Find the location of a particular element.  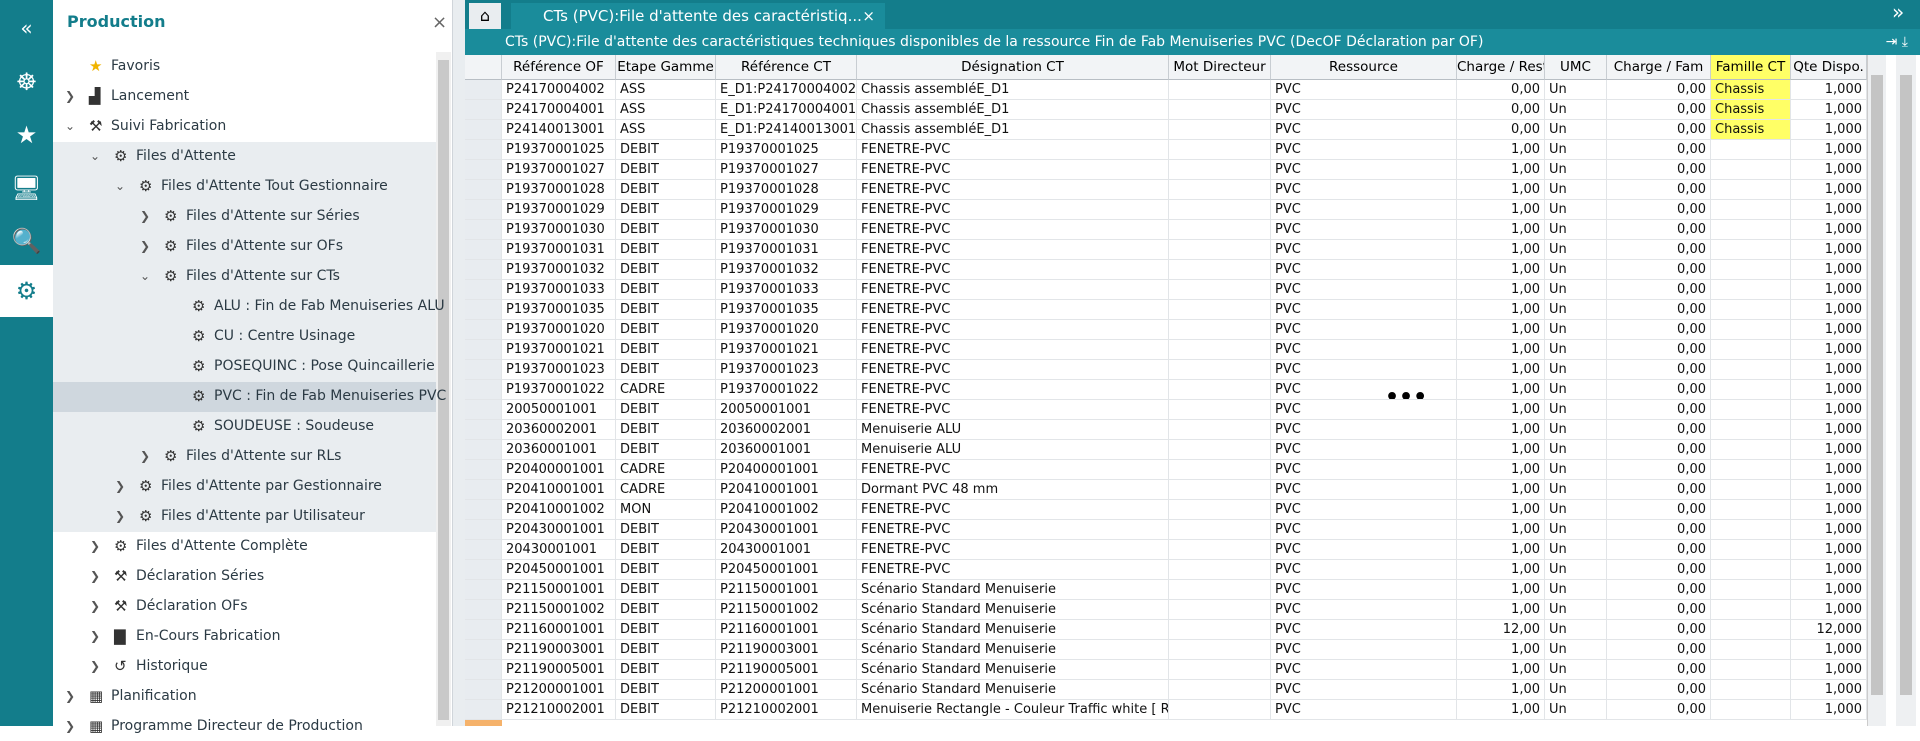

tree-item: Files d'Attente sur Séries is located at coordinates (273, 216).